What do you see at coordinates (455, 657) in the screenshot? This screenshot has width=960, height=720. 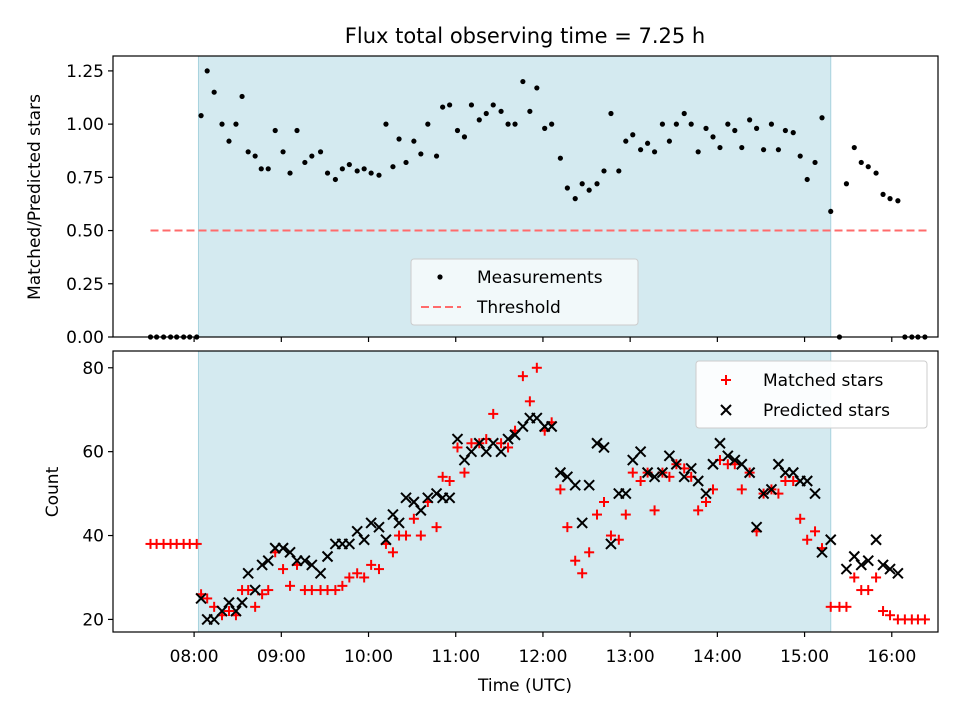 I see `x-tick-label: 11:00` at bounding box center [455, 657].